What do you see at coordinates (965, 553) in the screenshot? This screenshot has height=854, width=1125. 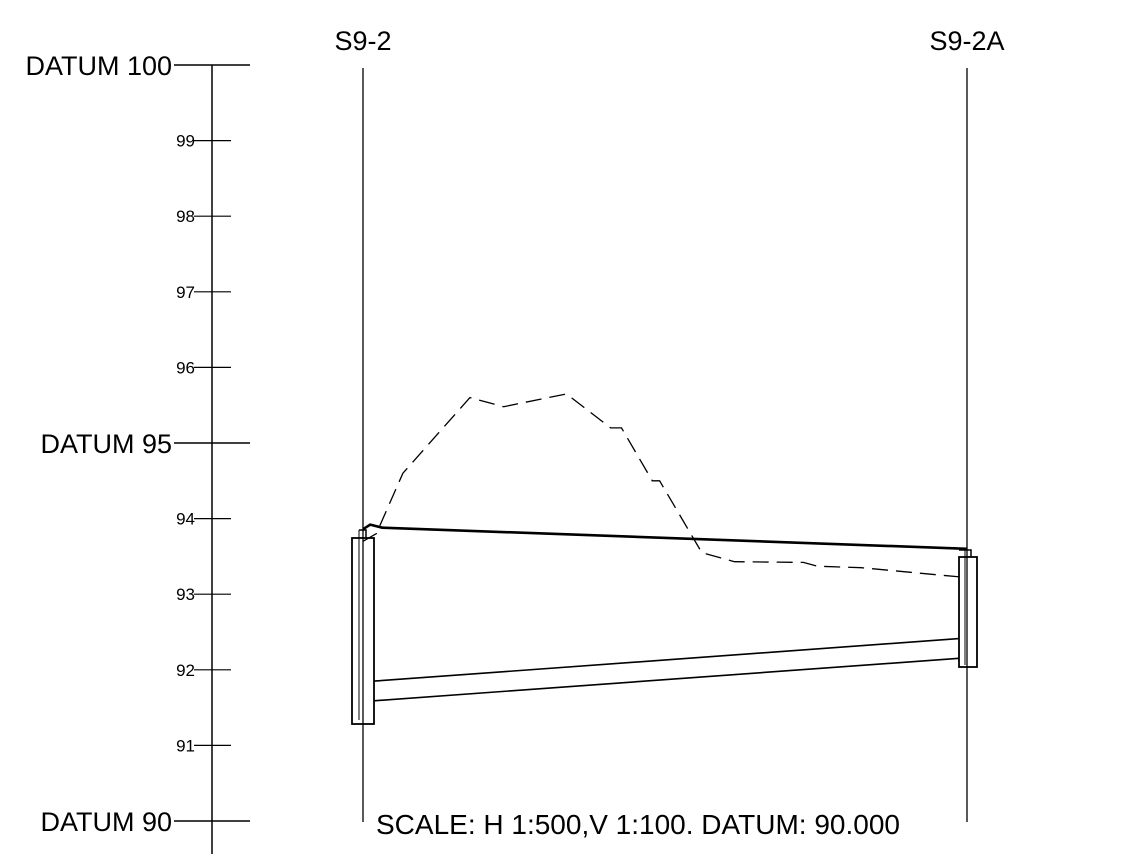 I see `manhole-cover-s9-2a` at bounding box center [965, 553].